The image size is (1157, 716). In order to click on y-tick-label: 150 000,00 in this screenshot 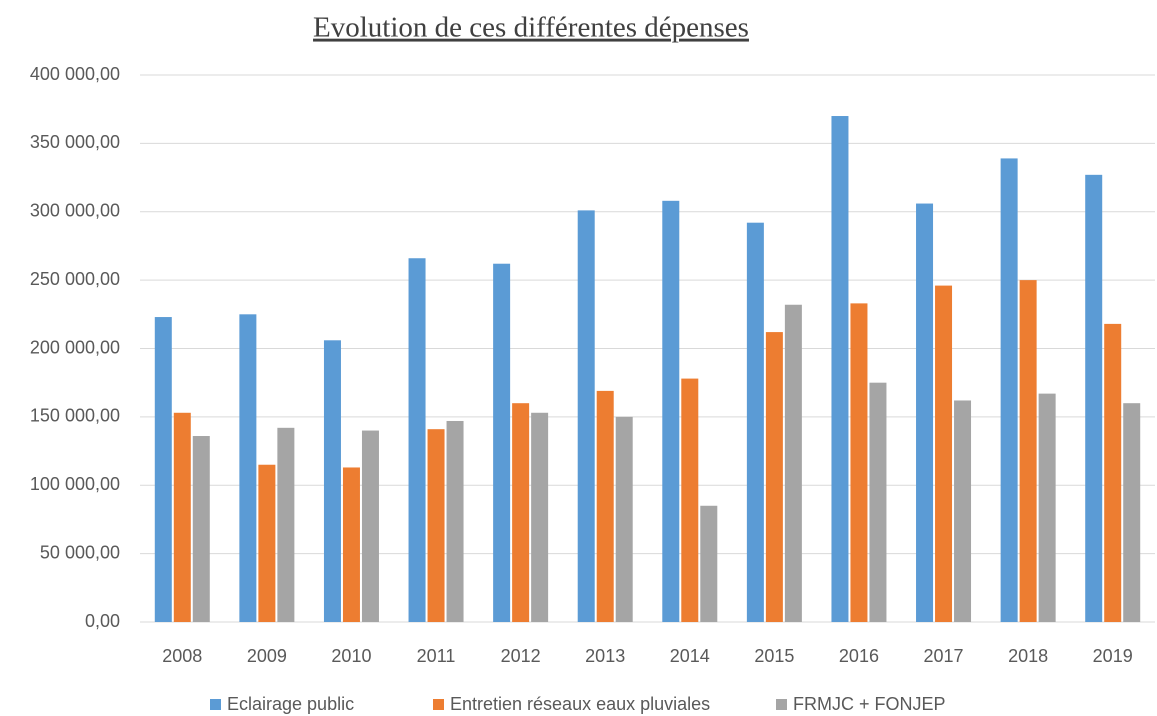, I will do `click(75, 416)`.